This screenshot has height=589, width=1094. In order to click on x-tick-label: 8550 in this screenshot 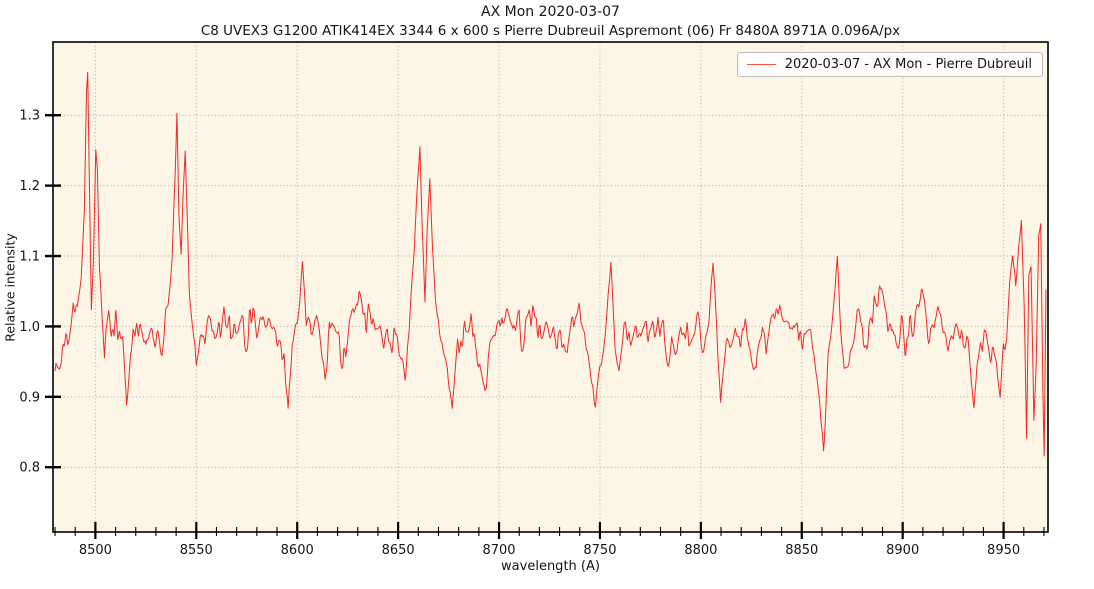, I will do `click(196, 550)`.